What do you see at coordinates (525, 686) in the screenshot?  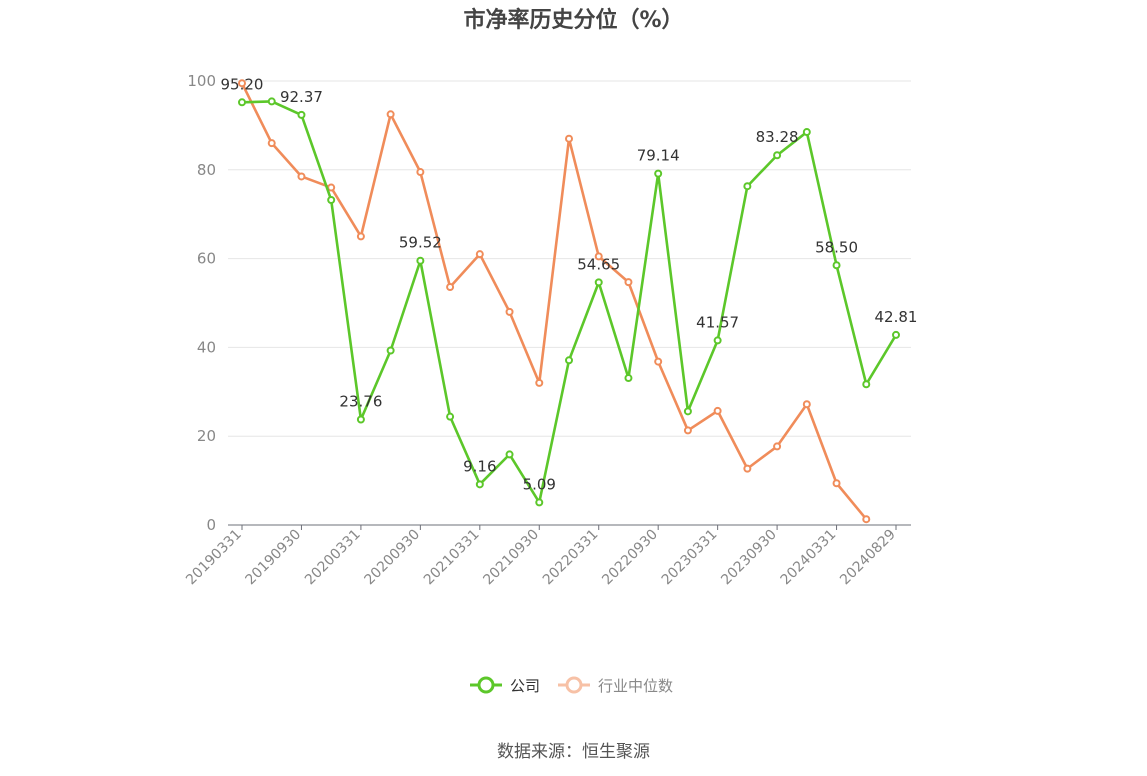 I see `legend-label: 公司` at bounding box center [525, 686].